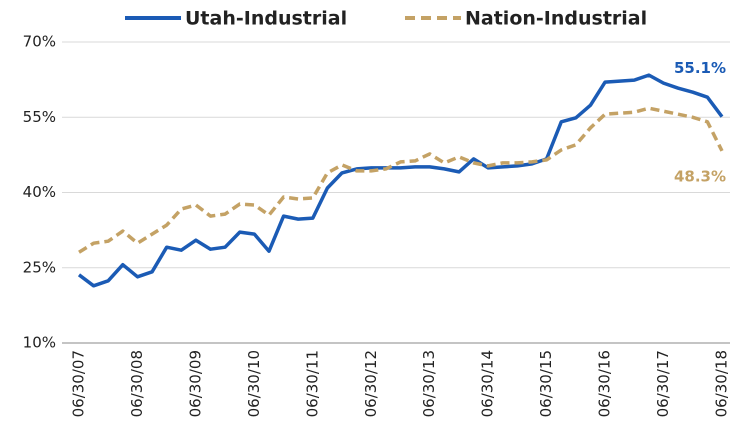  Describe the element at coordinates (137, 383) in the screenshot. I see `x-tick-label: 06/30/08` at that location.